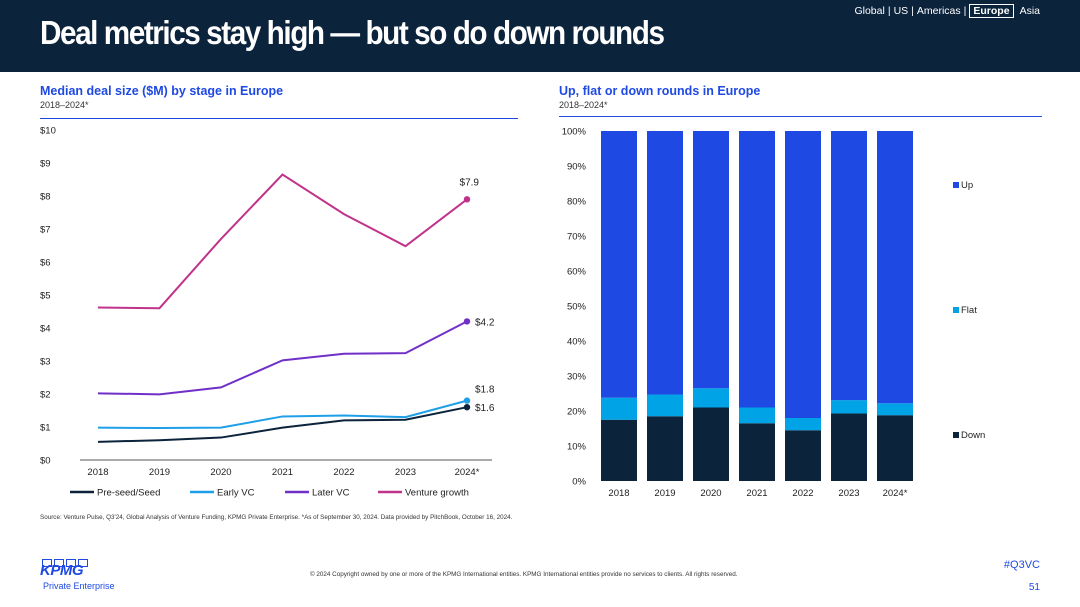 This screenshot has height=607, width=1080. What do you see at coordinates (1029, 11) in the screenshot?
I see `region-asia: Asia` at bounding box center [1029, 11].